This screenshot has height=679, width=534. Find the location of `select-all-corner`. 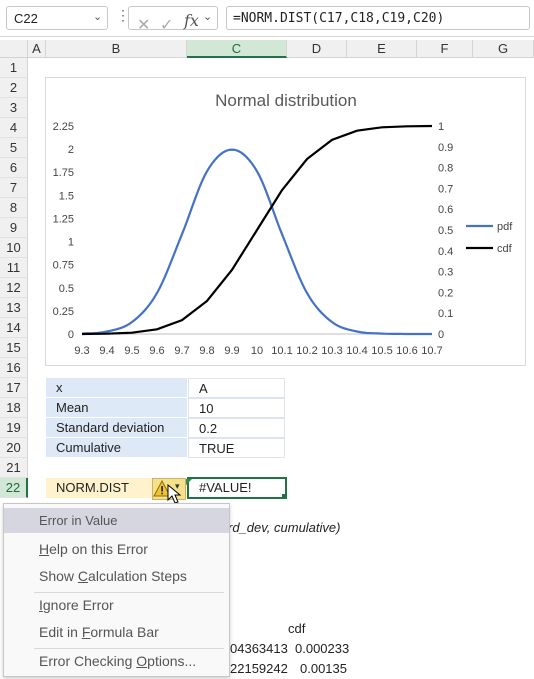

select-all-corner is located at coordinates (14, 49).